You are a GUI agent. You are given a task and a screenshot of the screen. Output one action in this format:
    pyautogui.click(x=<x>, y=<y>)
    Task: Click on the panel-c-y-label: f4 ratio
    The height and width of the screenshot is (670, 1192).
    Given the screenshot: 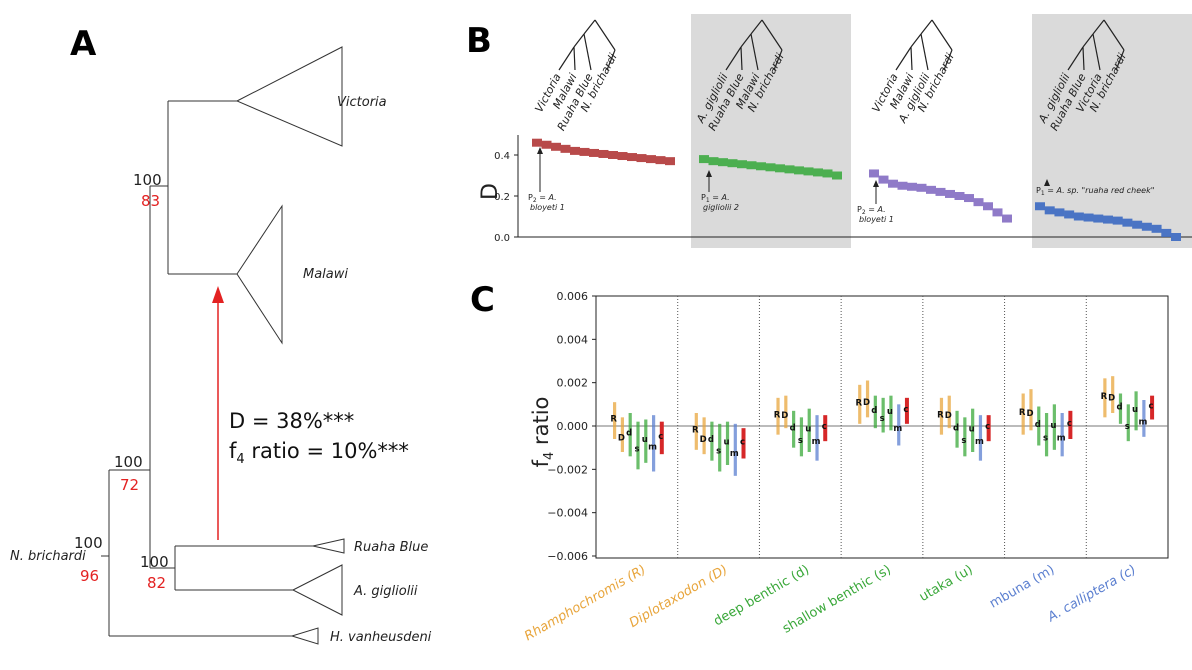 What is the action you would take?
    pyautogui.click(x=543, y=432)
    